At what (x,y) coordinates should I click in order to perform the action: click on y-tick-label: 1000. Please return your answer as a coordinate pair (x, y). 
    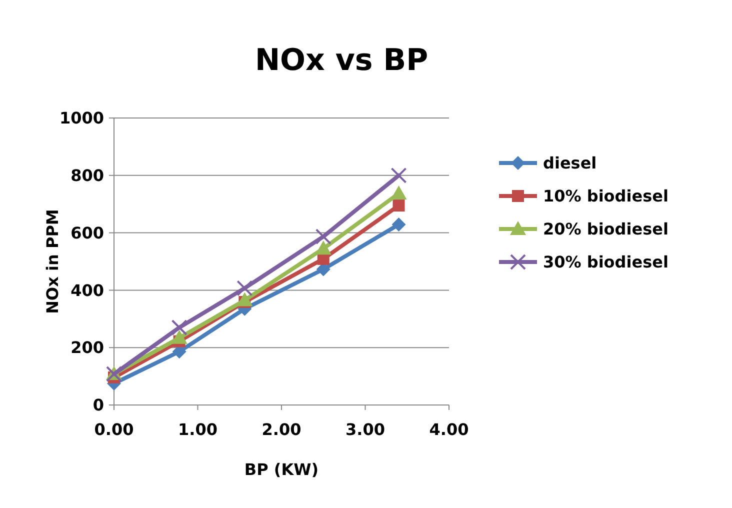
    Looking at the image, I should click on (81, 118).